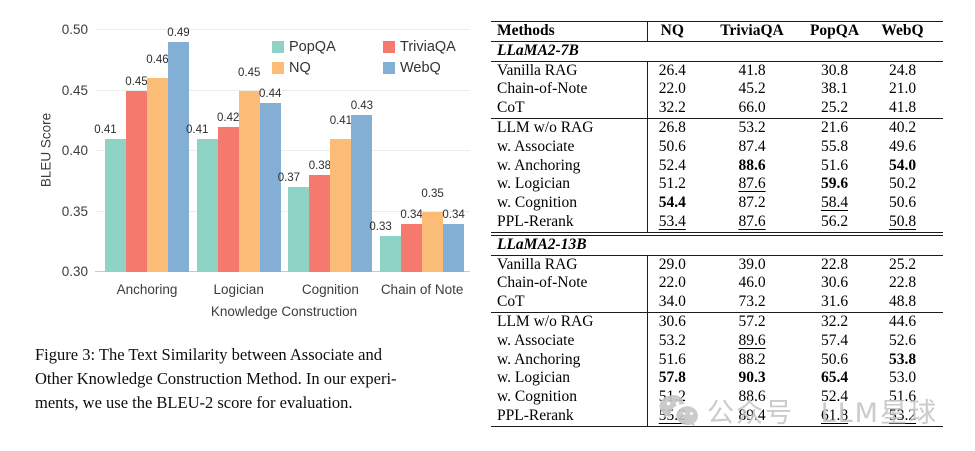 The image size is (975, 451). I want to click on value-cell: 40.2, so click(902, 127).